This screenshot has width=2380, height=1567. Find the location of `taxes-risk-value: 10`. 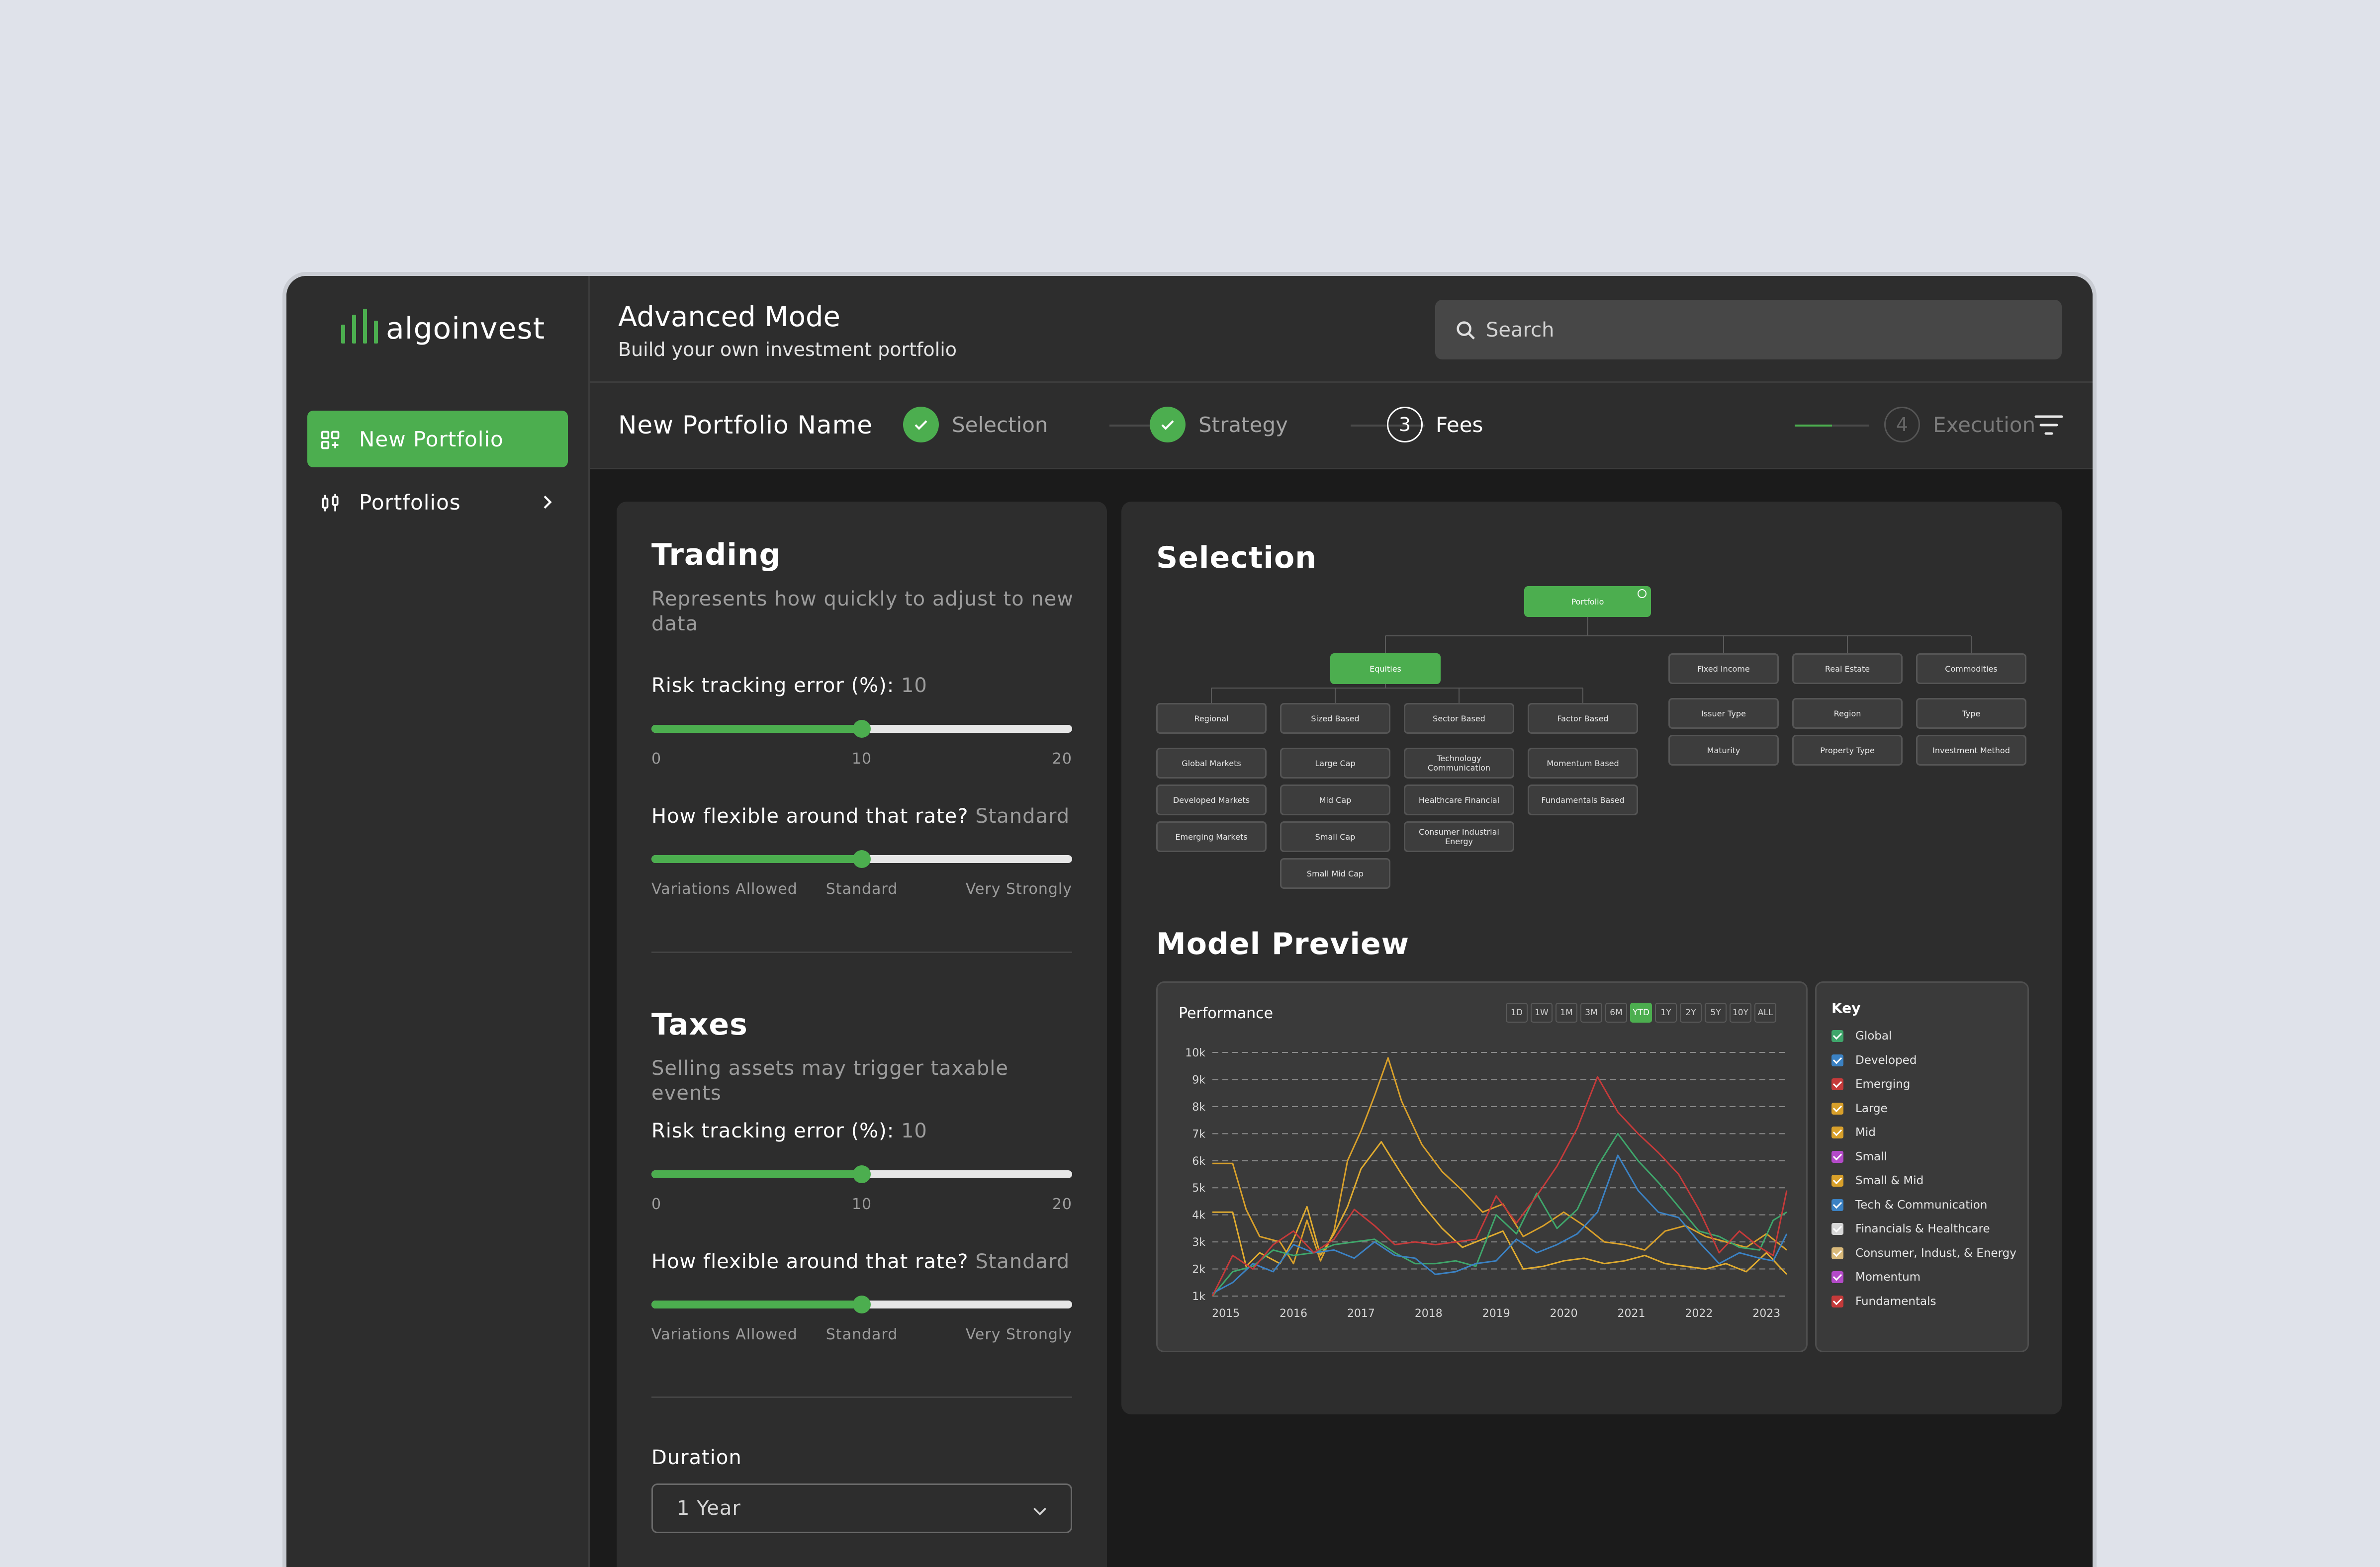

taxes-risk-value: 10 is located at coordinates (914, 1131).